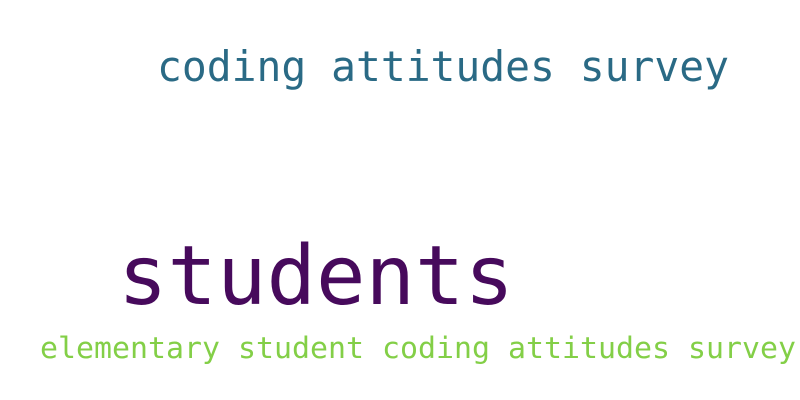  What do you see at coordinates (443, 66) in the screenshot?
I see `word-coding-attitudes-survey: coding attitudes survey` at bounding box center [443, 66].